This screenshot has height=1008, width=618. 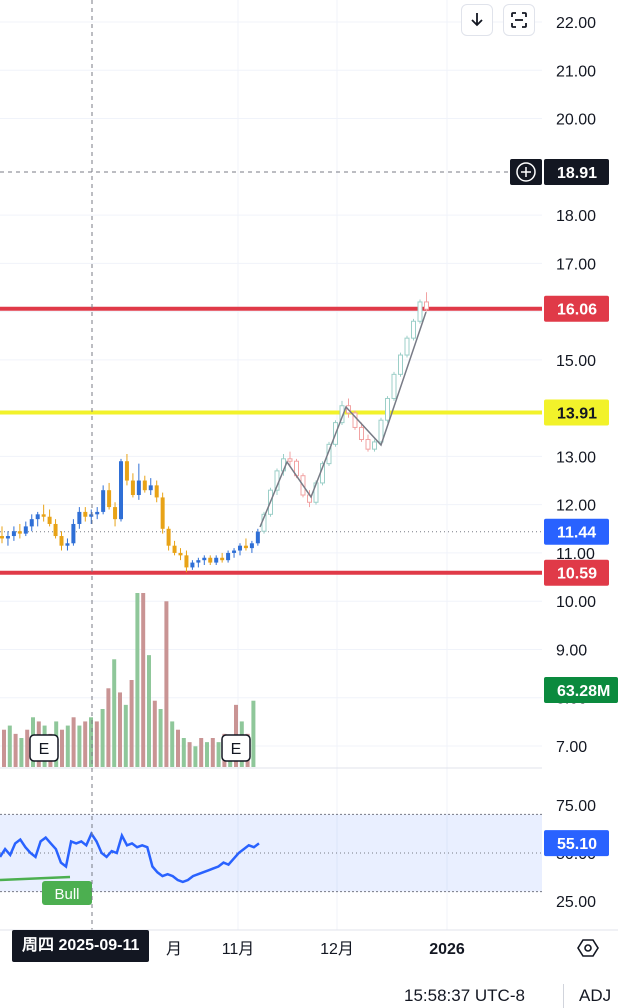 What do you see at coordinates (577, 574) in the screenshot?
I see `red-line-tag-bottom: 10.59` at bounding box center [577, 574].